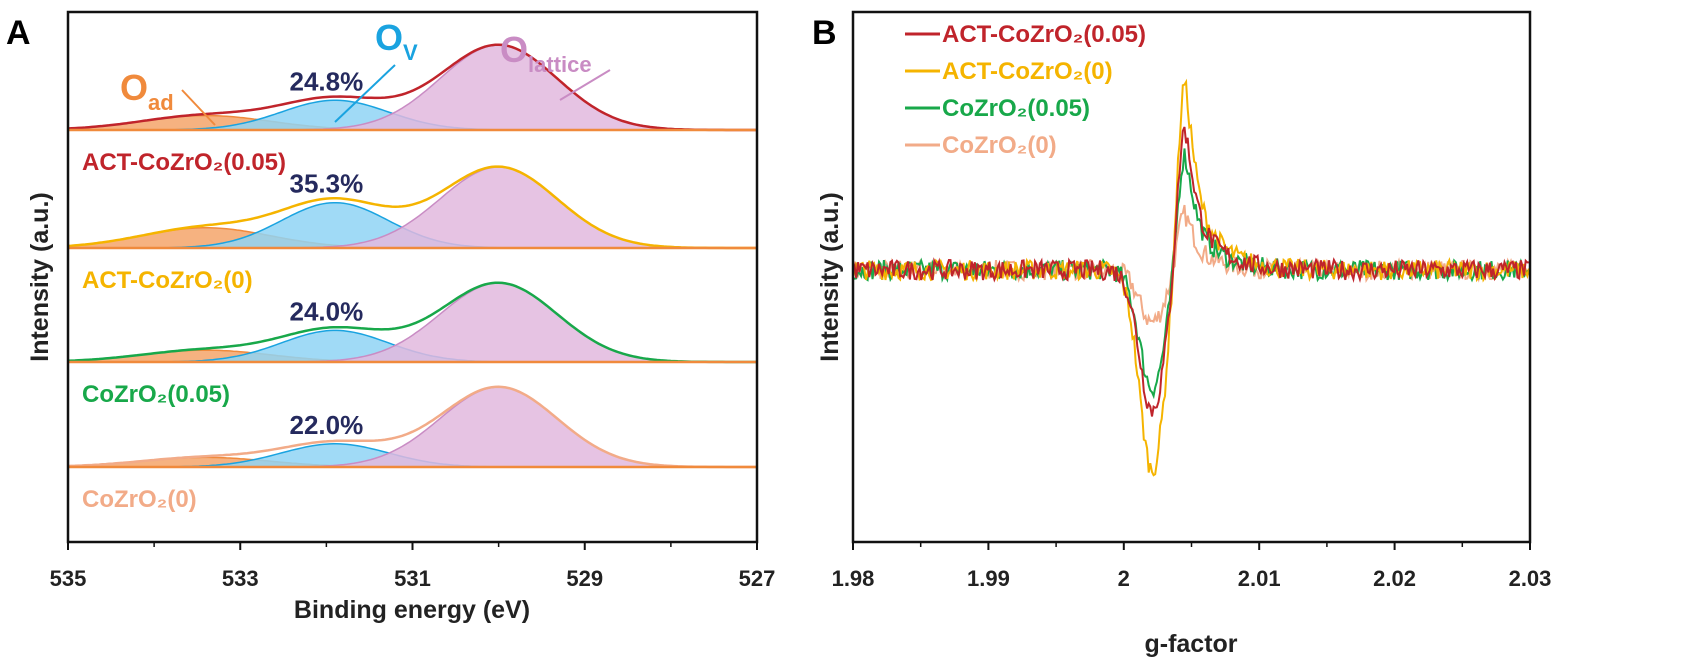 Image resolution: width=1705 pixels, height=662 pixels. I want to click on x-tick-label: 1.98, so click(853, 578).